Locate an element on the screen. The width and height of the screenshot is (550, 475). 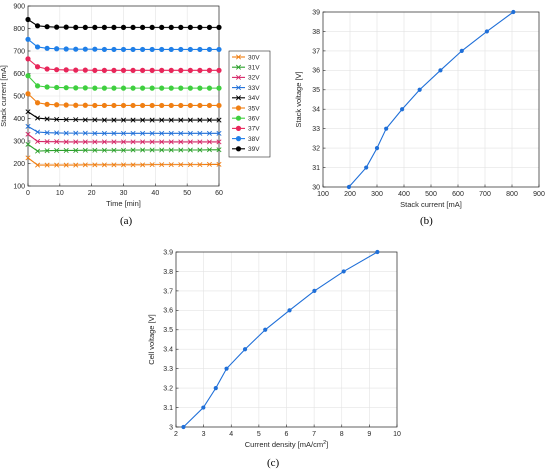
c-xtick-label-7: 9 is located at coordinates (369, 434).